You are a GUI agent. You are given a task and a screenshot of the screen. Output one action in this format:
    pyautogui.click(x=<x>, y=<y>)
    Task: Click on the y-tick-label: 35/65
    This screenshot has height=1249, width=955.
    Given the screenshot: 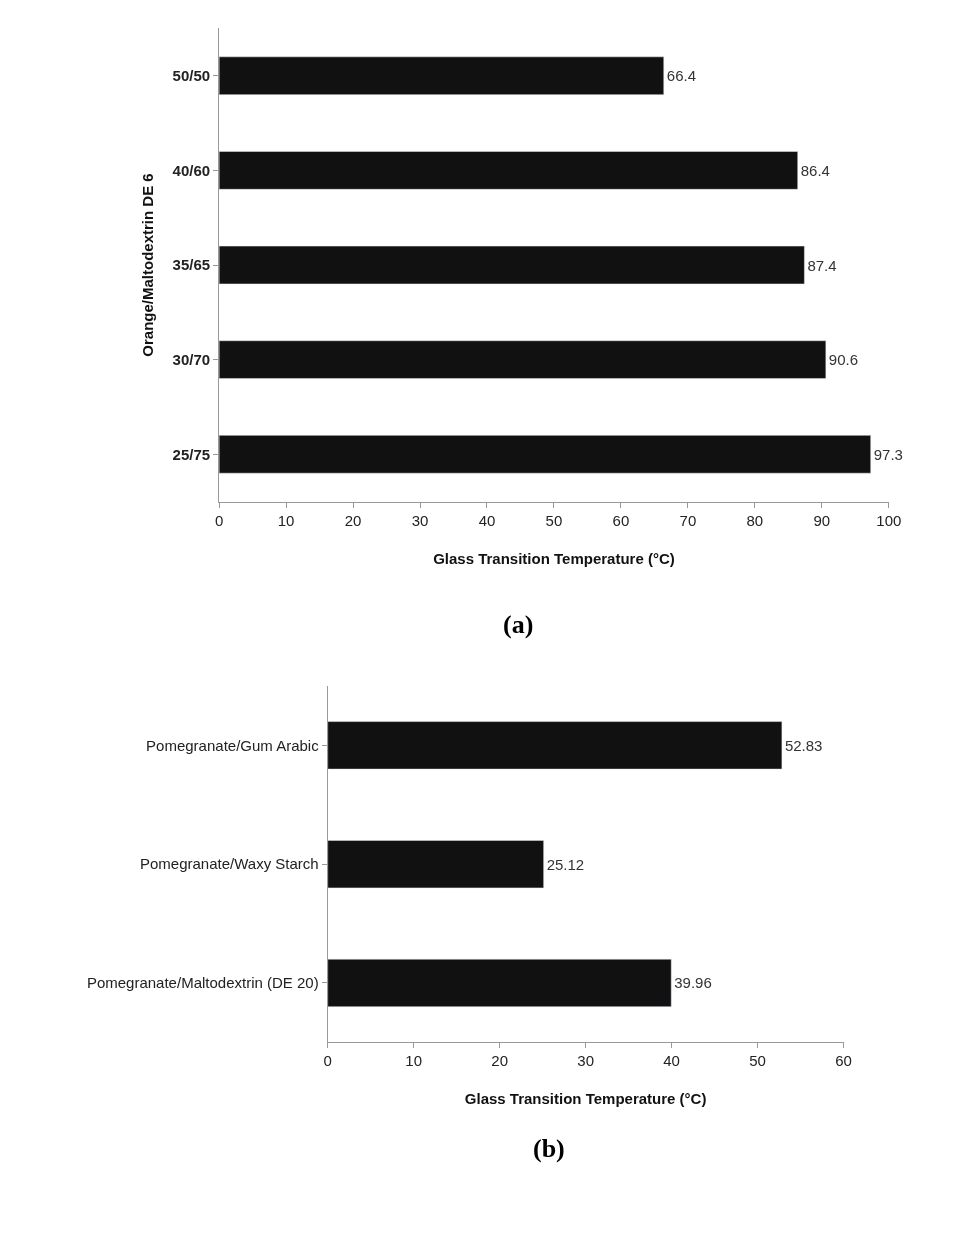 What is the action you would take?
    pyautogui.click(x=191, y=265)
    